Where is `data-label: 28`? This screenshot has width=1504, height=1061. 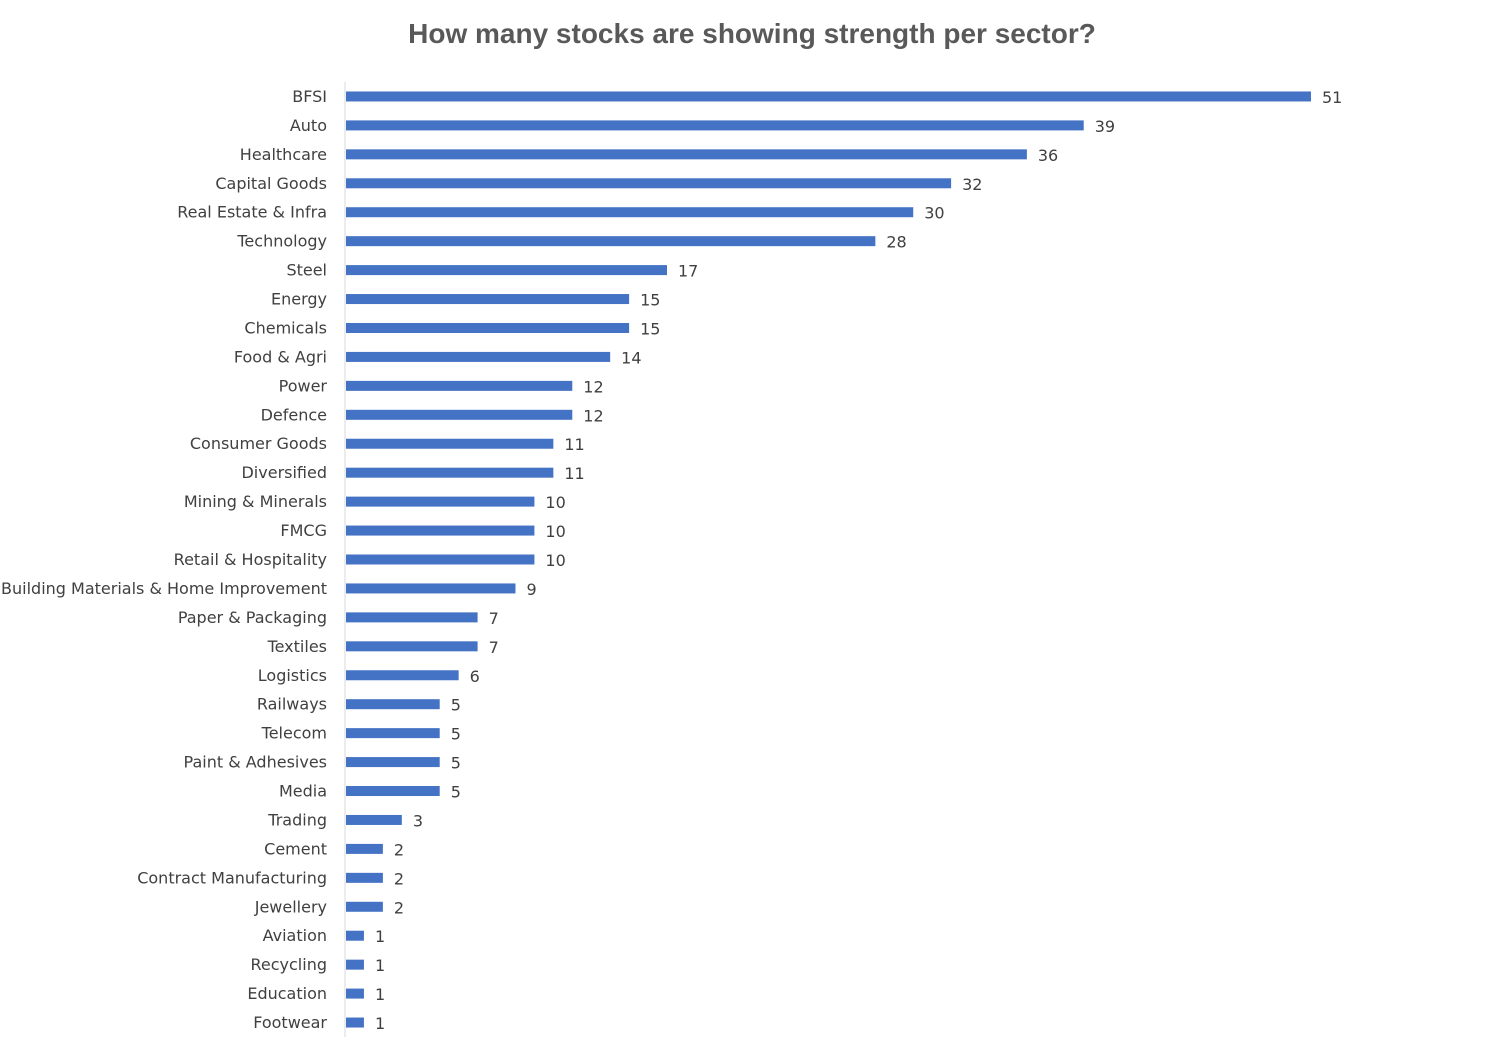
data-label: 28 is located at coordinates (896, 242).